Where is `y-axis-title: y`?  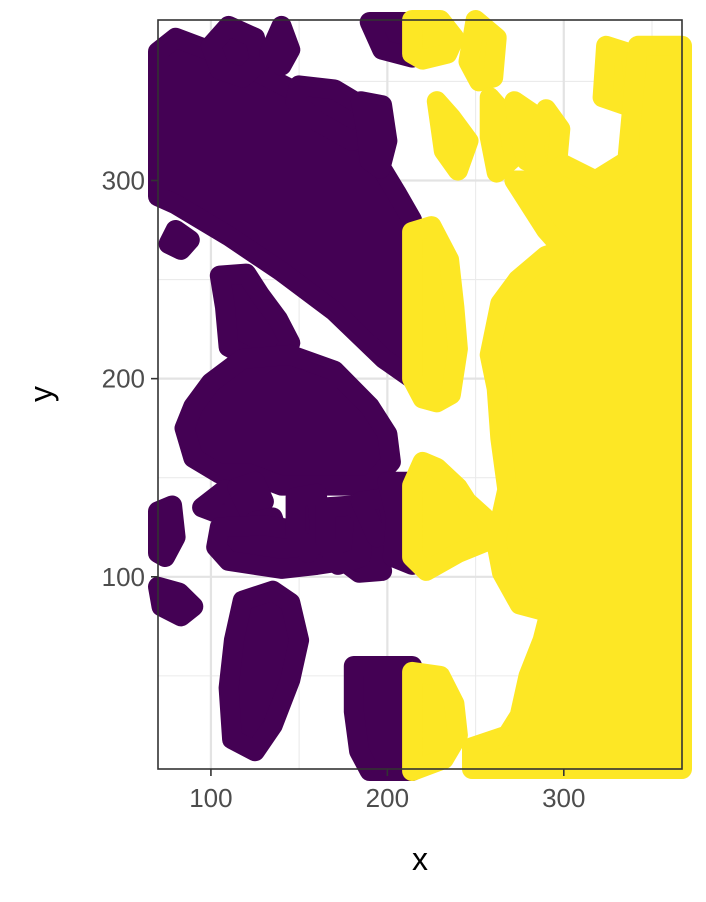
y-axis-title: y is located at coordinates (41, 394).